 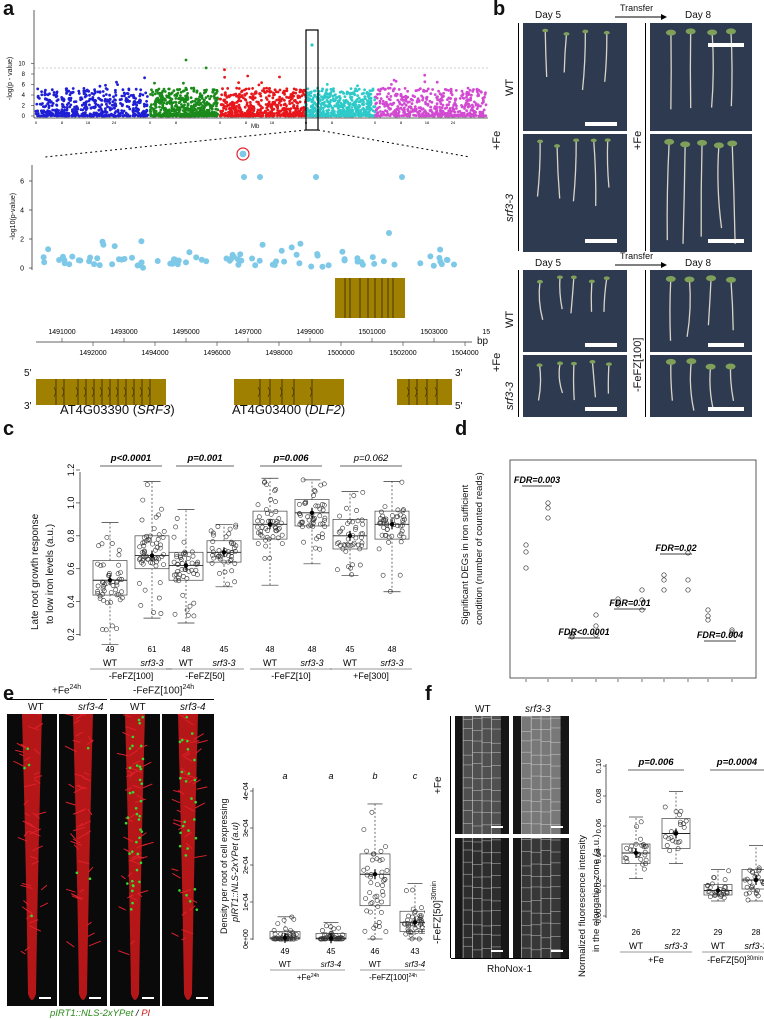 What do you see at coordinates (638, 140) in the screenshot?
I see `b-fe-right-1: +Fe` at bounding box center [638, 140].